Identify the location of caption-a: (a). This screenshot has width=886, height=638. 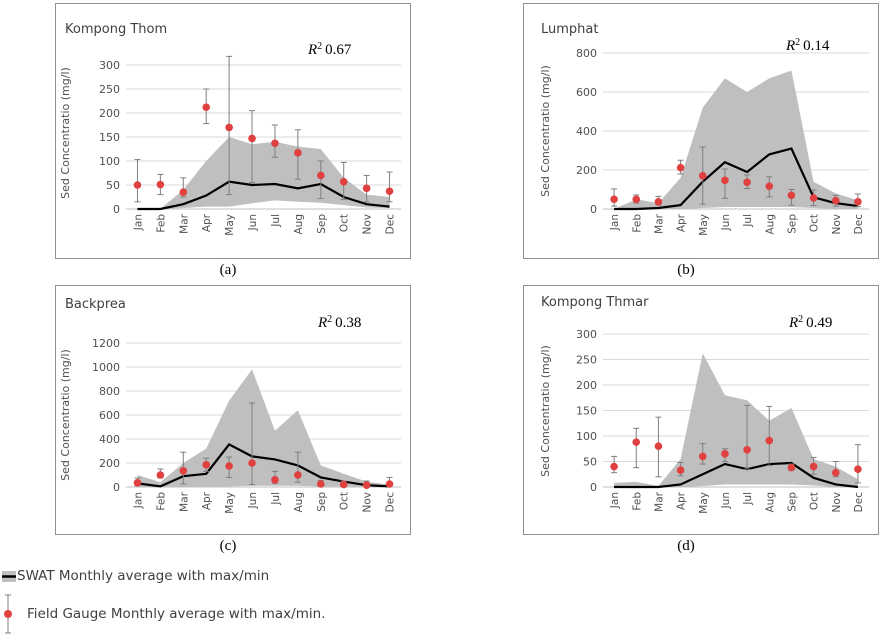
(228, 270).